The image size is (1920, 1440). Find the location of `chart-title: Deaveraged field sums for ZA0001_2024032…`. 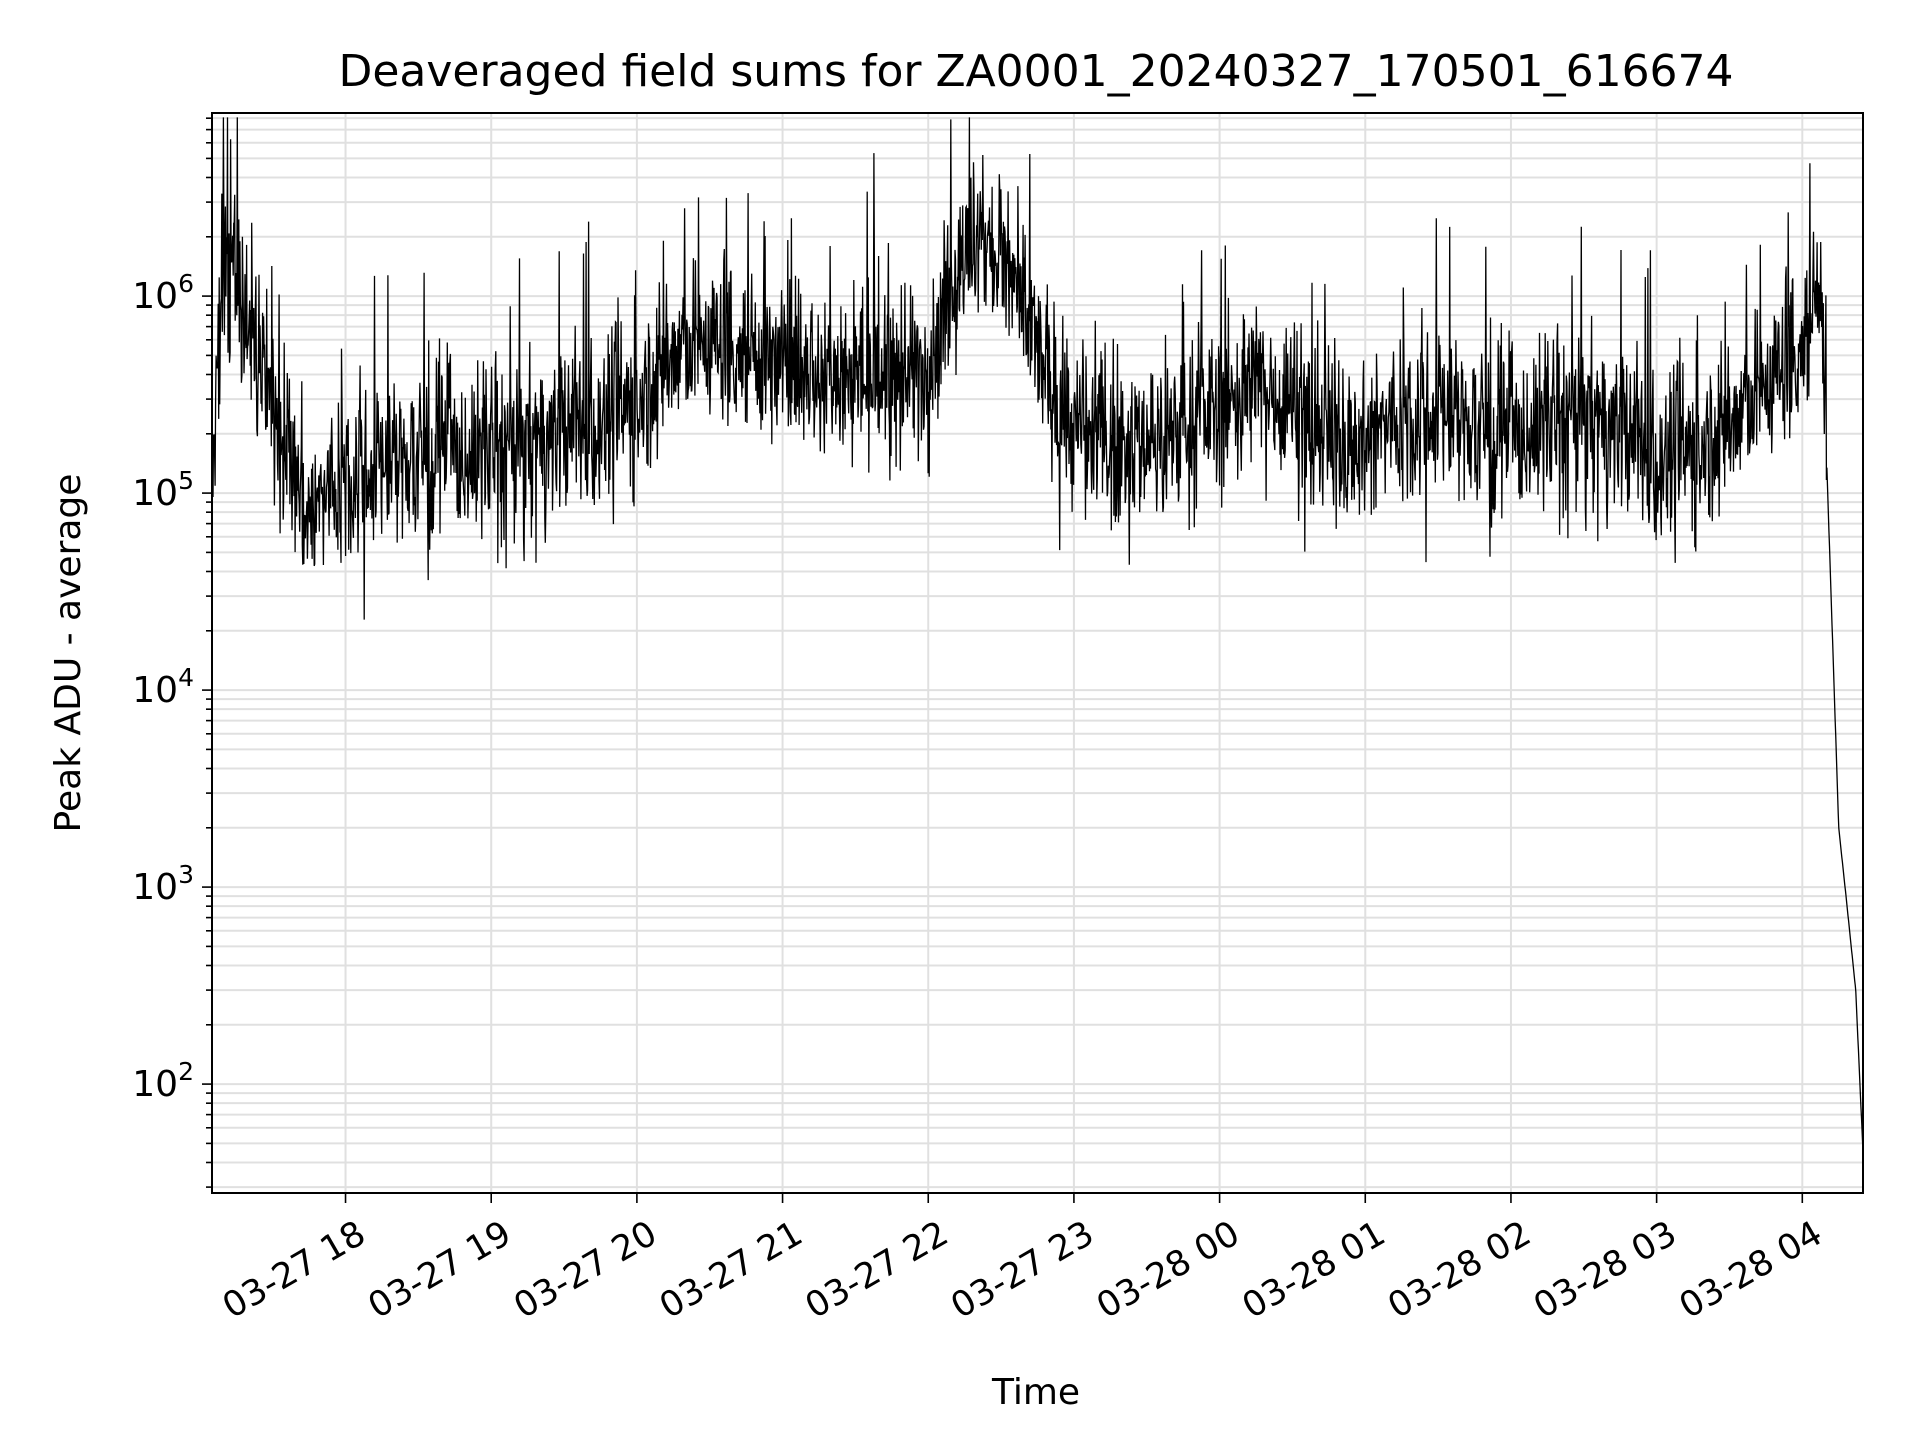

chart-title: Deaveraged field sums for ZA0001_2024032… is located at coordinates (1035, 71).